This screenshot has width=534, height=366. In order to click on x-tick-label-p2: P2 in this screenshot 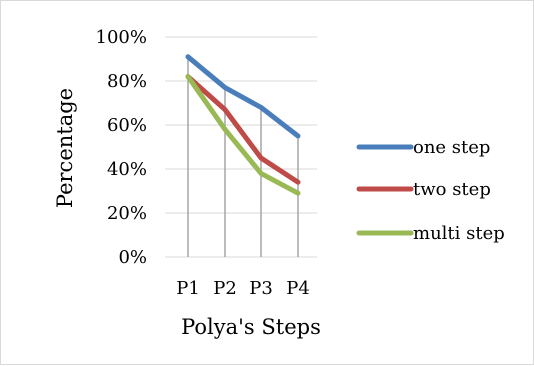, I will do `click(225, 288)`.